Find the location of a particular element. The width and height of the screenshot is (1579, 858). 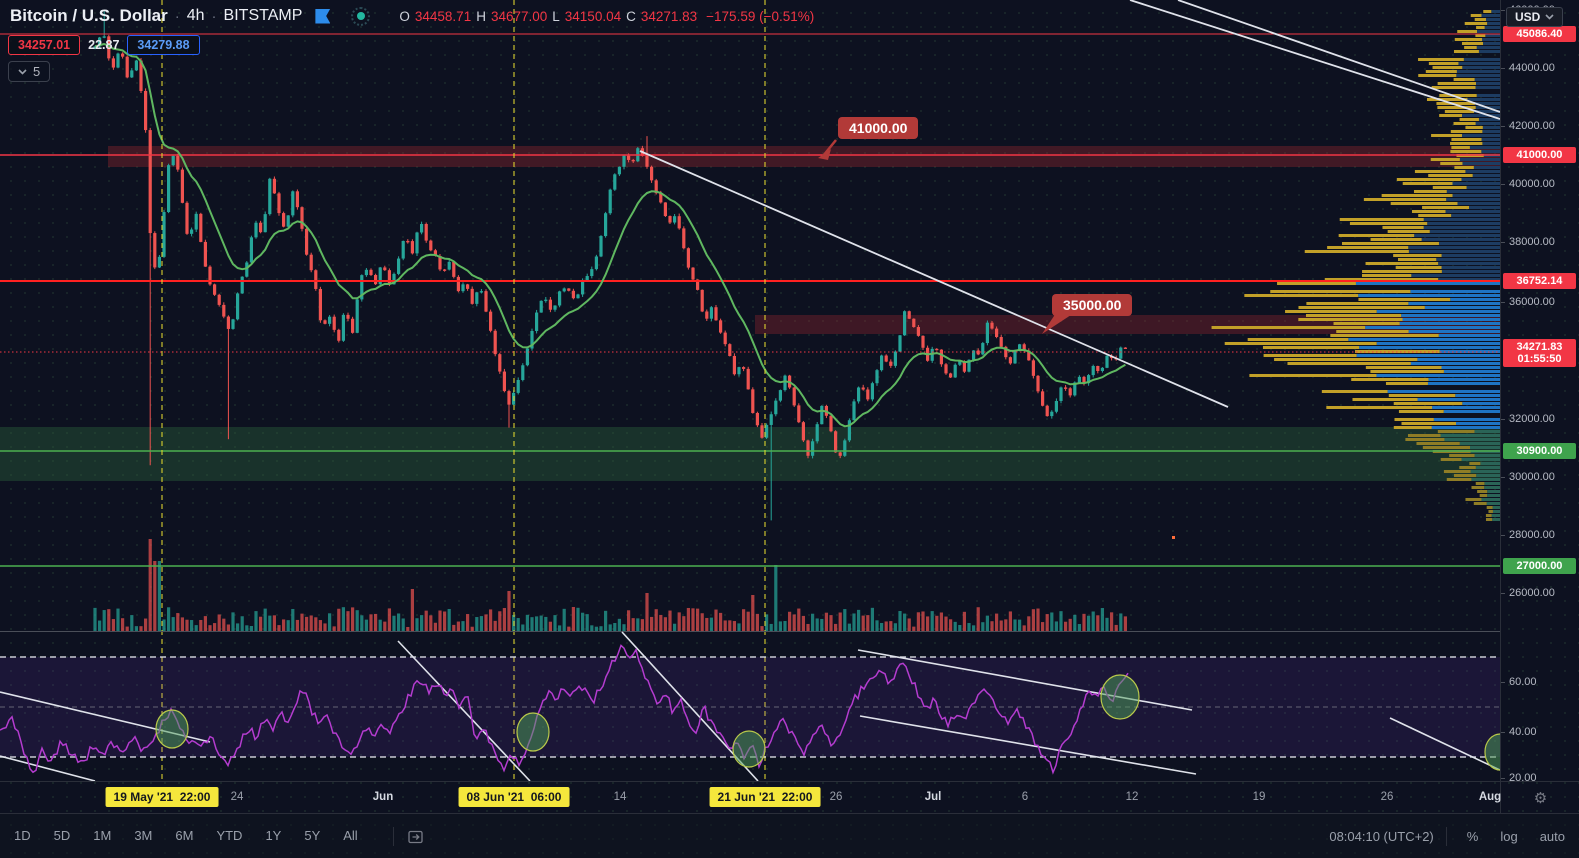

current-price-badge: 34271.83 01:55:50 is located at coordinates (1539, 353).